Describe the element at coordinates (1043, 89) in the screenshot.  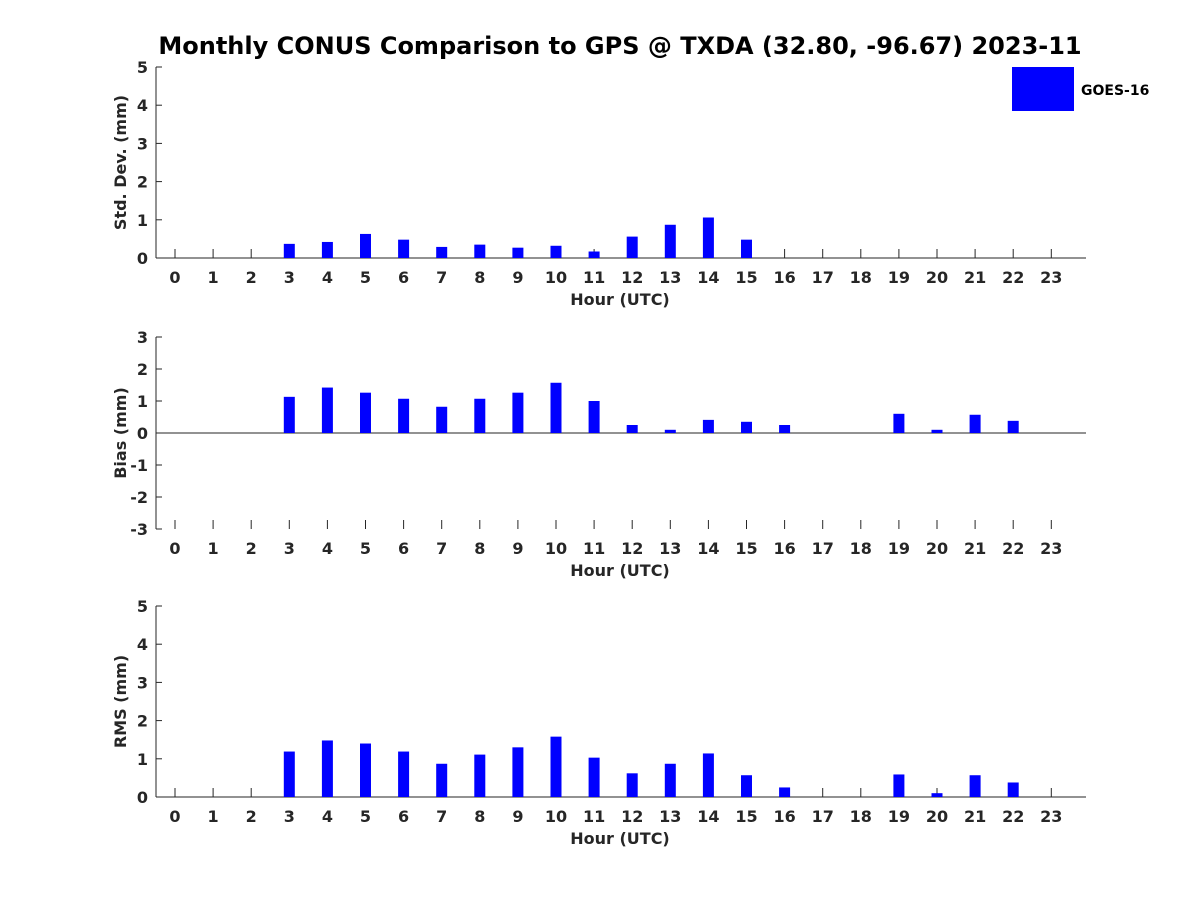
I see `legend-swatch` at that location.